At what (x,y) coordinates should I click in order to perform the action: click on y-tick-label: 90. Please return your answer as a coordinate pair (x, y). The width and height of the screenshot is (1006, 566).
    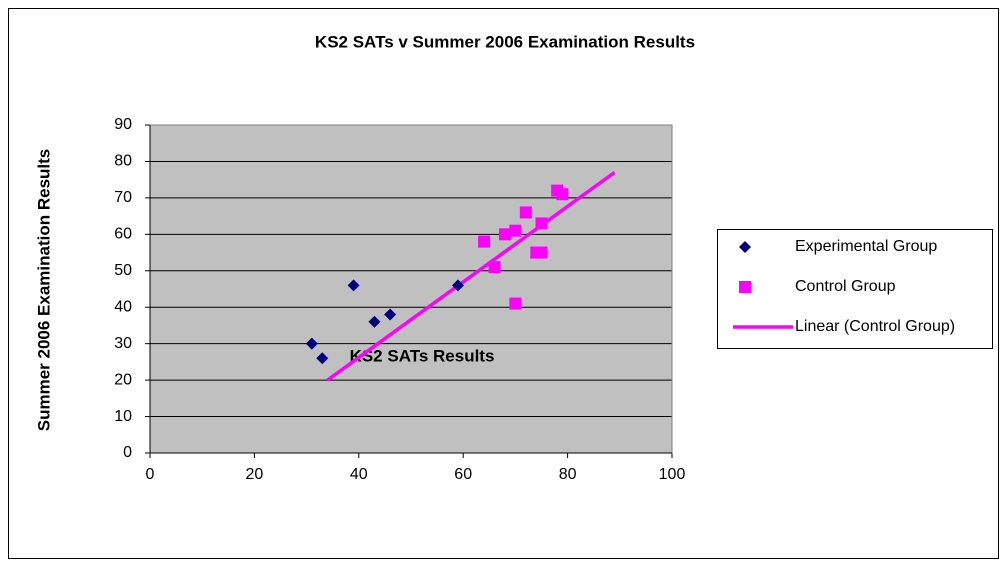
    Looking at the image, I should click on (123, 124).